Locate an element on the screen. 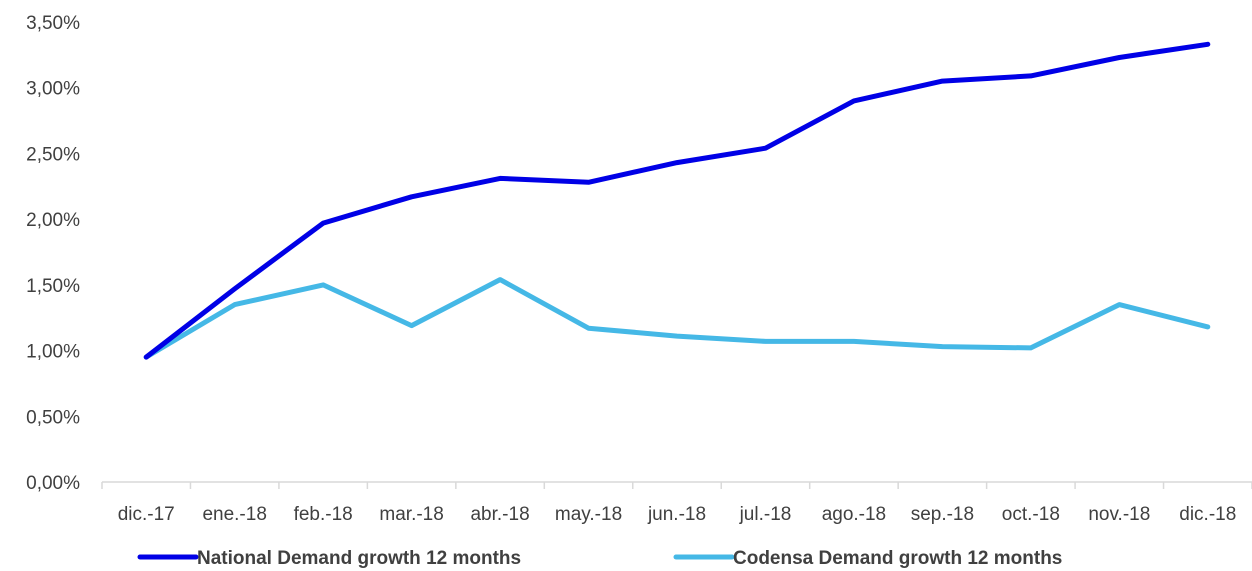 This screenshot has height=571, width=1252. y-tick-label: 0,50% is located at coordinates (53, 417).